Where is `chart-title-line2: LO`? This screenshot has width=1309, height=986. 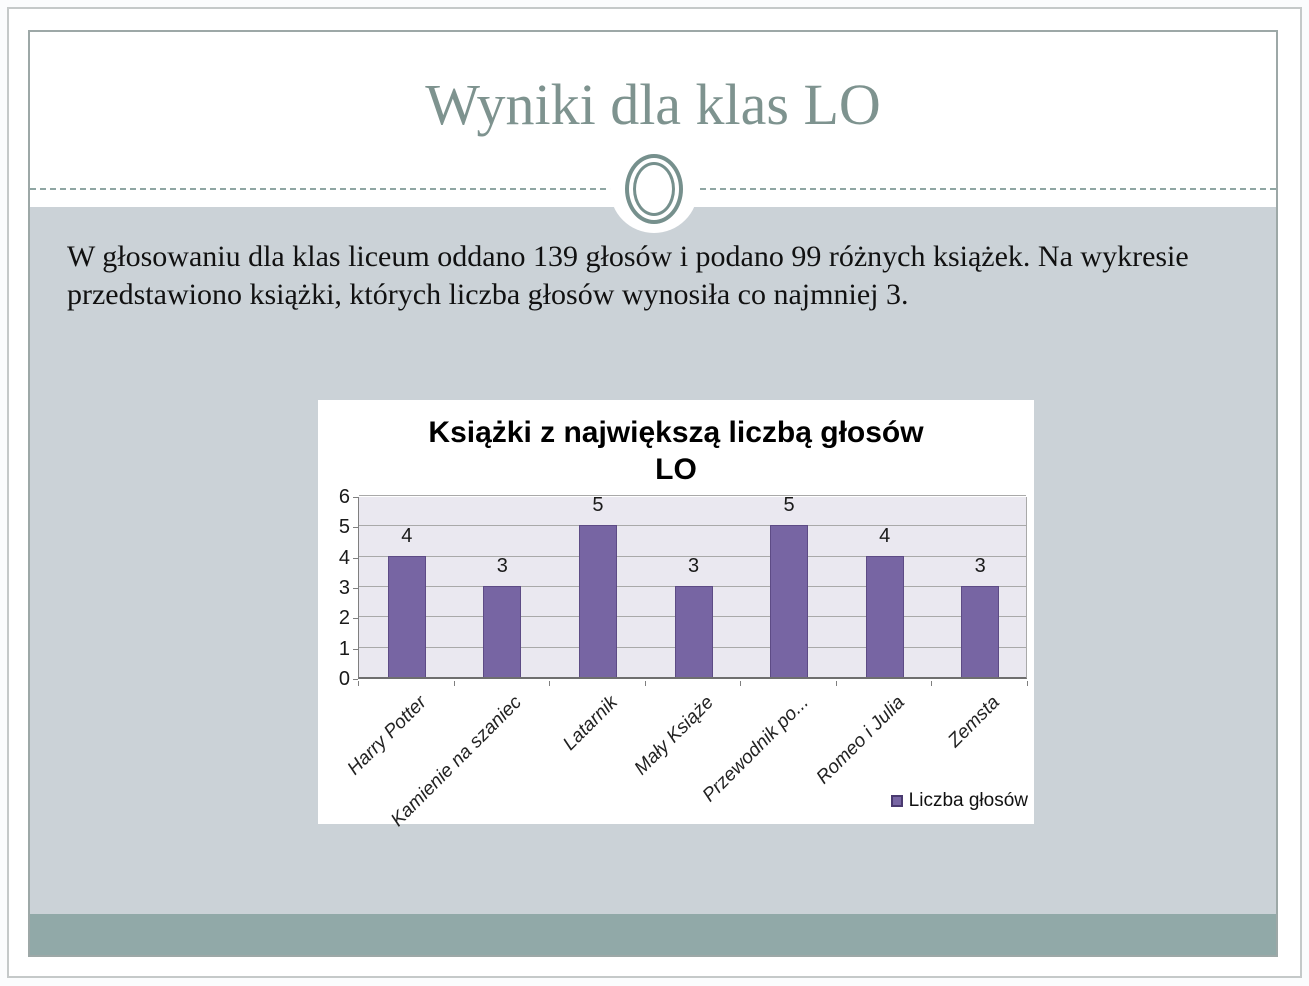 chart-title-line2: LO is located at coordinates (676, 469).